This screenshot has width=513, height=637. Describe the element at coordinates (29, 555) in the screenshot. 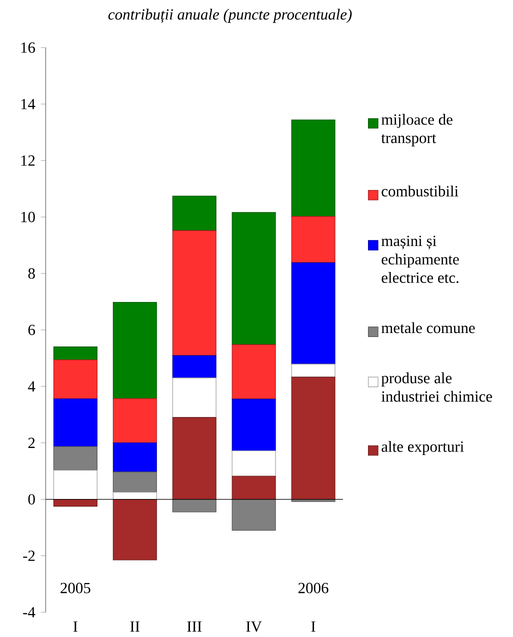

I see `y-tick-label: -2` at that location.